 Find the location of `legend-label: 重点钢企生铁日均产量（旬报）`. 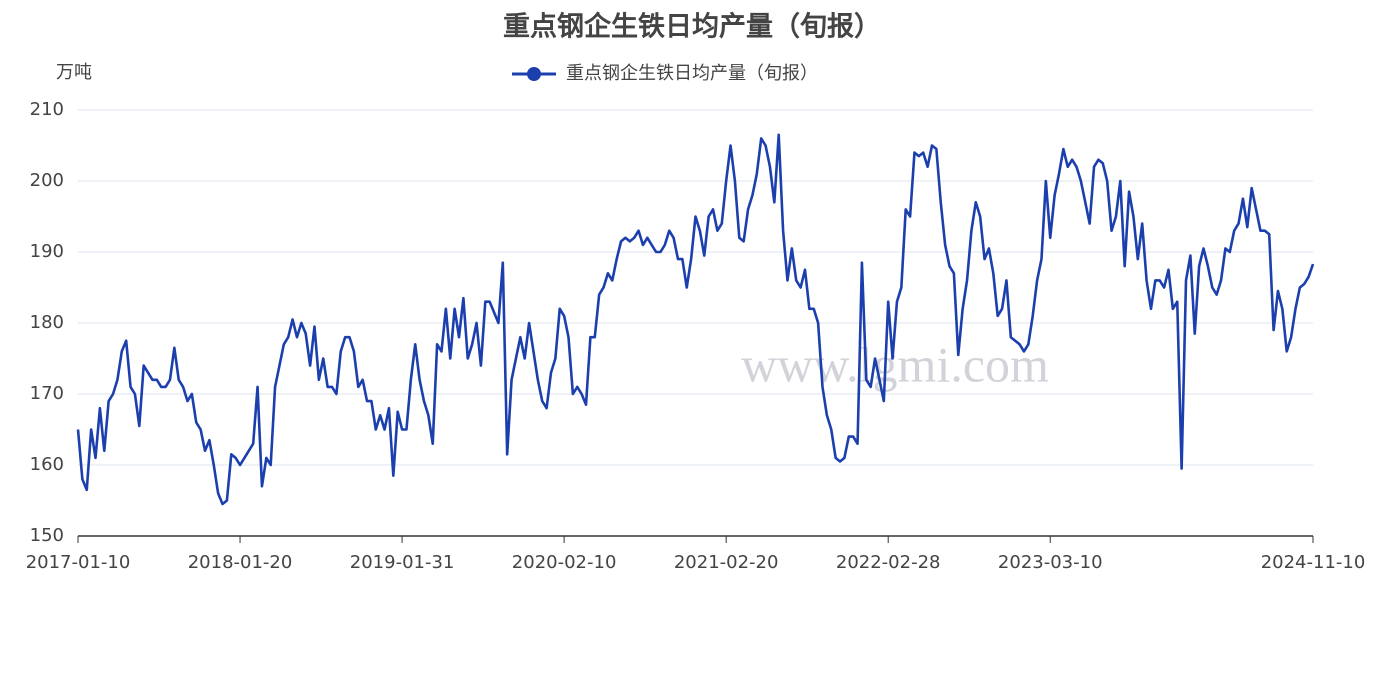

legend-label: 重点钢企生铁日均产量（旬报） is located at coordinates (692, 73).